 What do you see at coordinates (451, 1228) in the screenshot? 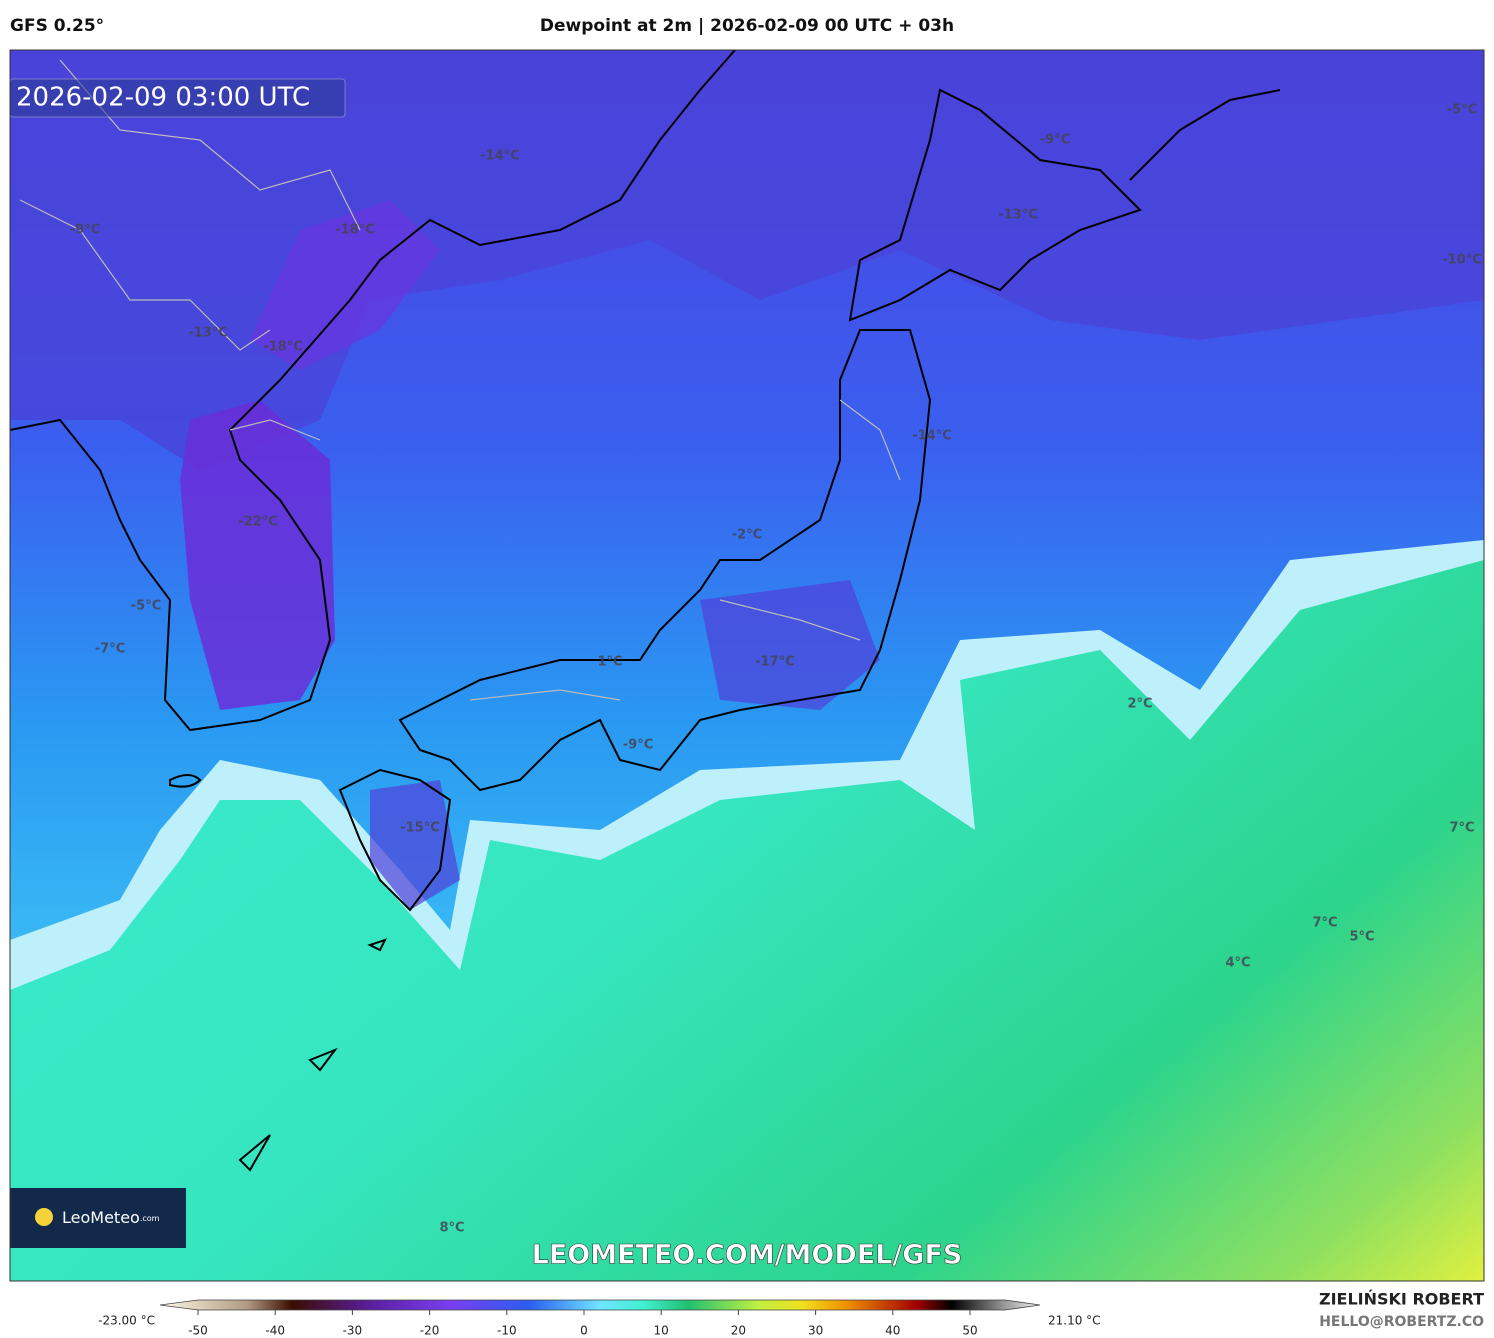
I see `contour-label: 8°C` at bounding box center [451, 1228].